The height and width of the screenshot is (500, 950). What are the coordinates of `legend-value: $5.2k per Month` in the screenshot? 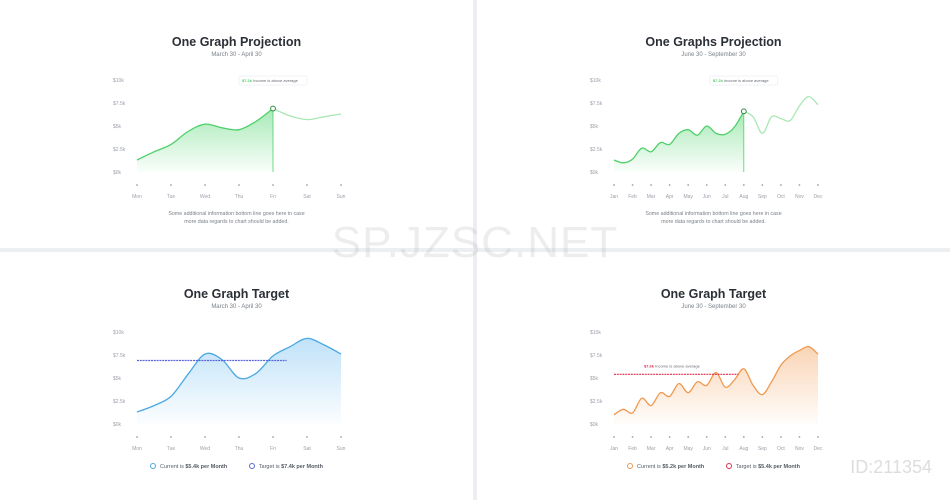 It's located at (683, 467).